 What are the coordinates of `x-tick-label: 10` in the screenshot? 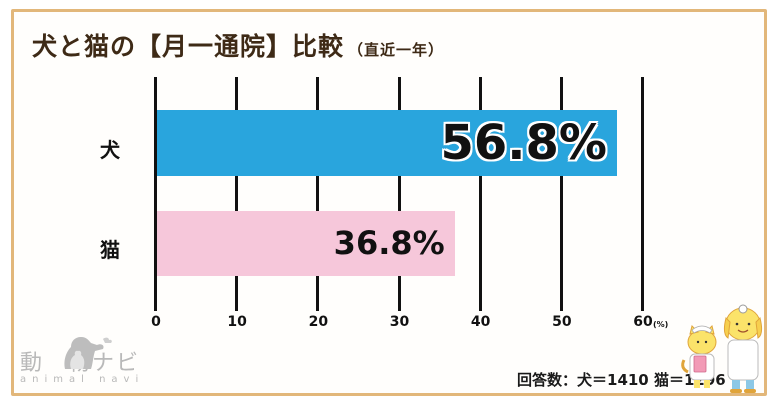 It's located at (237, 322).